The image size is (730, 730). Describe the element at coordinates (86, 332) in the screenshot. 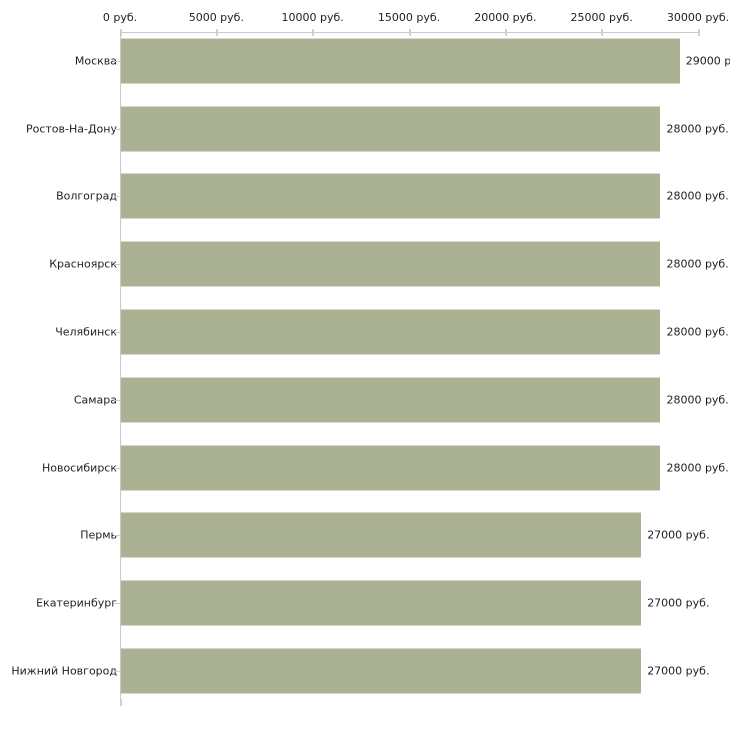

I see `category-label: Челябинск` at that location.